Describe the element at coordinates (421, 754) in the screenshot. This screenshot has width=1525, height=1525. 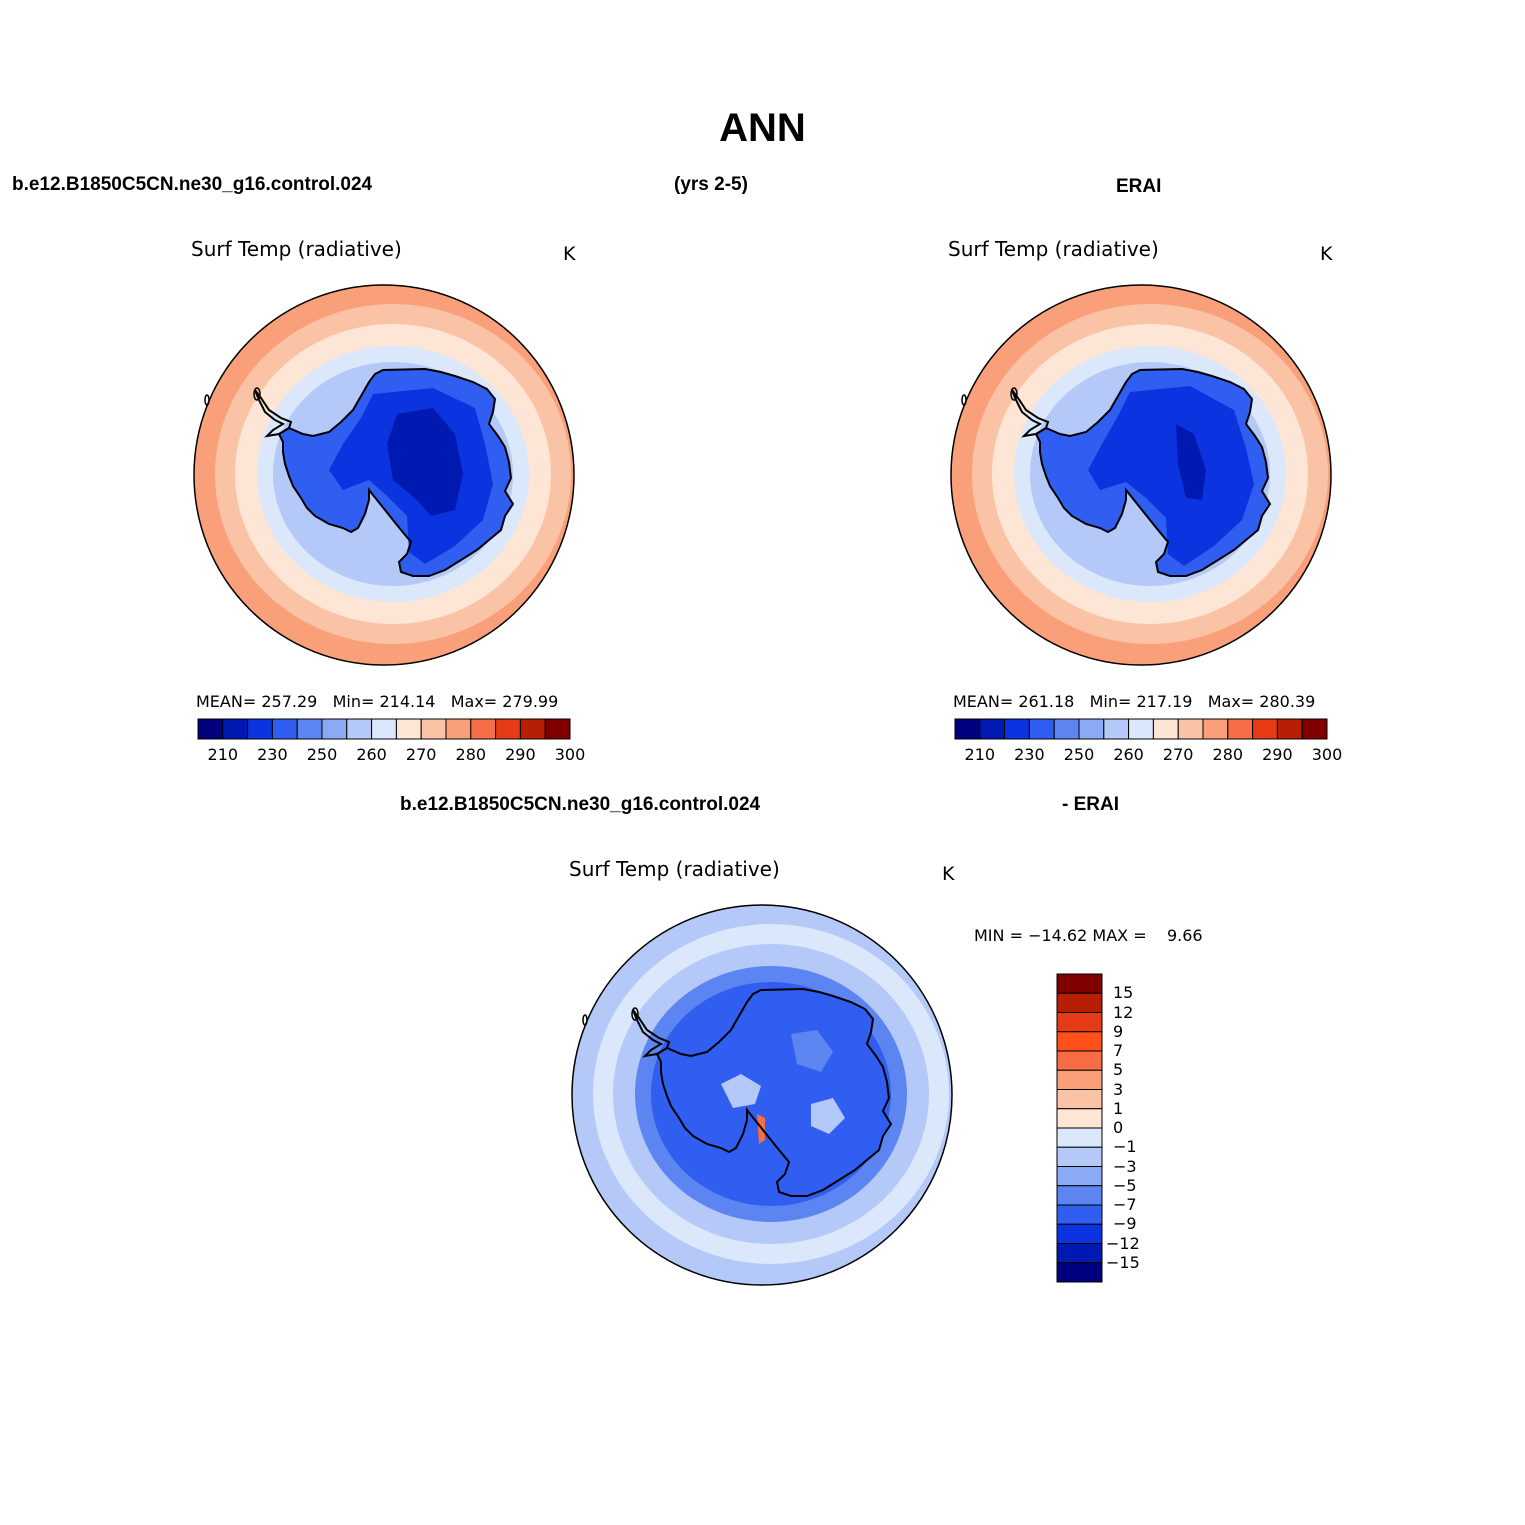
I see `panel1-colorbar-tick-label: 270` at that location.